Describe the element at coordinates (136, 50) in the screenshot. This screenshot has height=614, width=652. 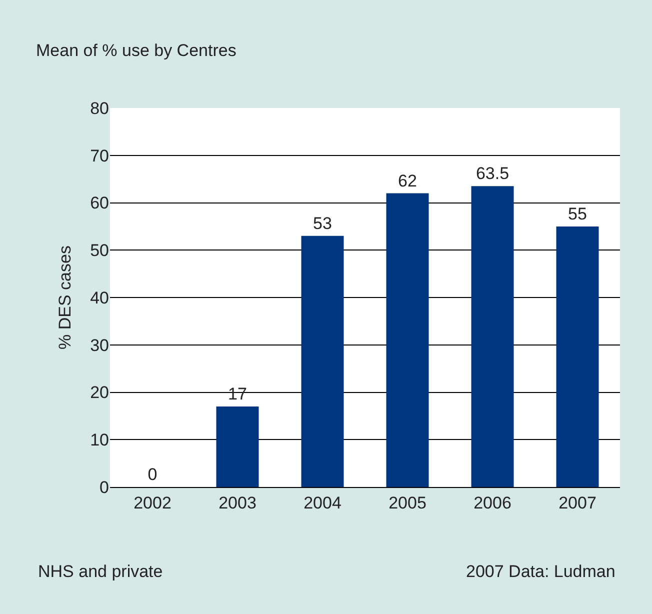
I see `chart-title: Mean of % use by Centres` at that location.